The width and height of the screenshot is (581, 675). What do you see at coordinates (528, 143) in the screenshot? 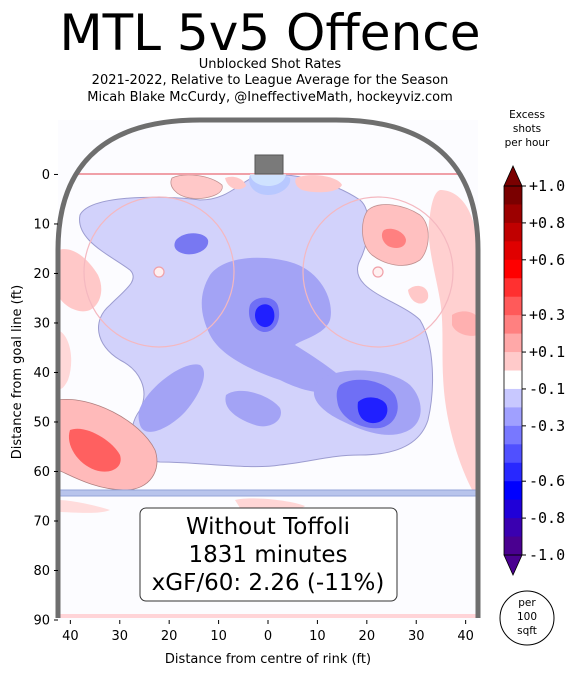
I see `colorbar-title-3: per hour` at bounding box center [528, 143].